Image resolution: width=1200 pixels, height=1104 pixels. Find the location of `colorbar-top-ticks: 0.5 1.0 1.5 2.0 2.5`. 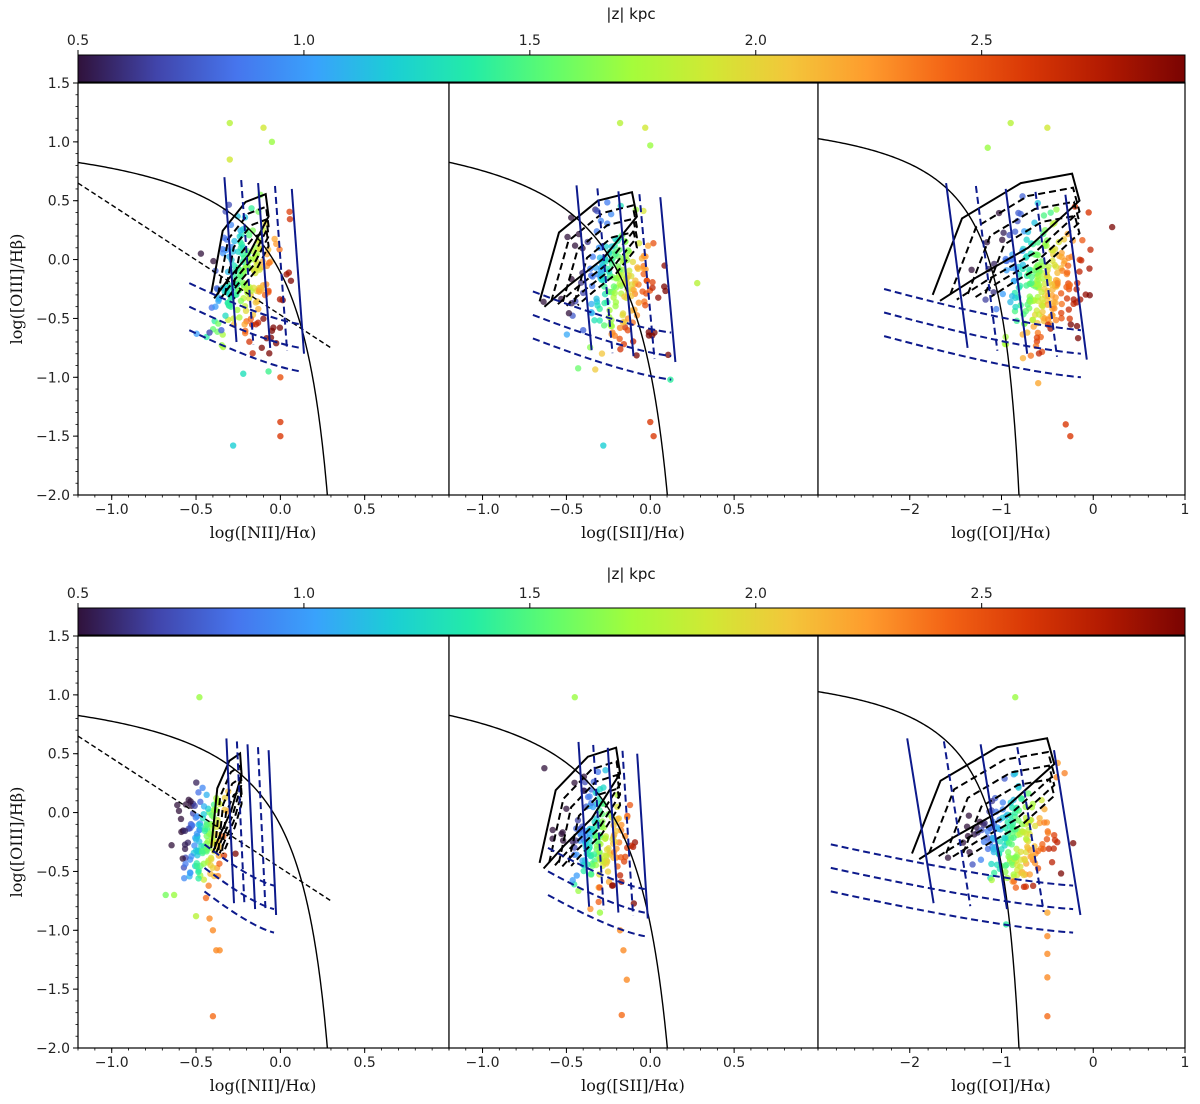

colorbar-top-ticks: 0.5 1.0 1.5 2.0 2.5 is located at coordinates (530, 44).